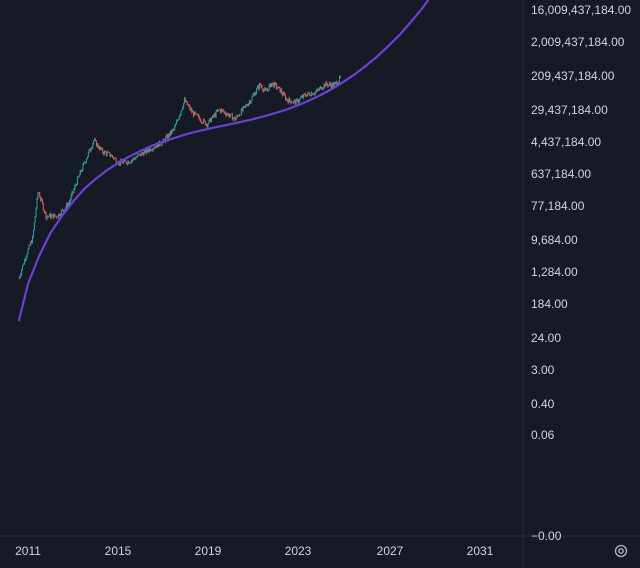  What do you see at coordinates (569, 110) in the screenshot?
I see `y-tick-label: 29,437,184.00` at bounding box center [569, 110].